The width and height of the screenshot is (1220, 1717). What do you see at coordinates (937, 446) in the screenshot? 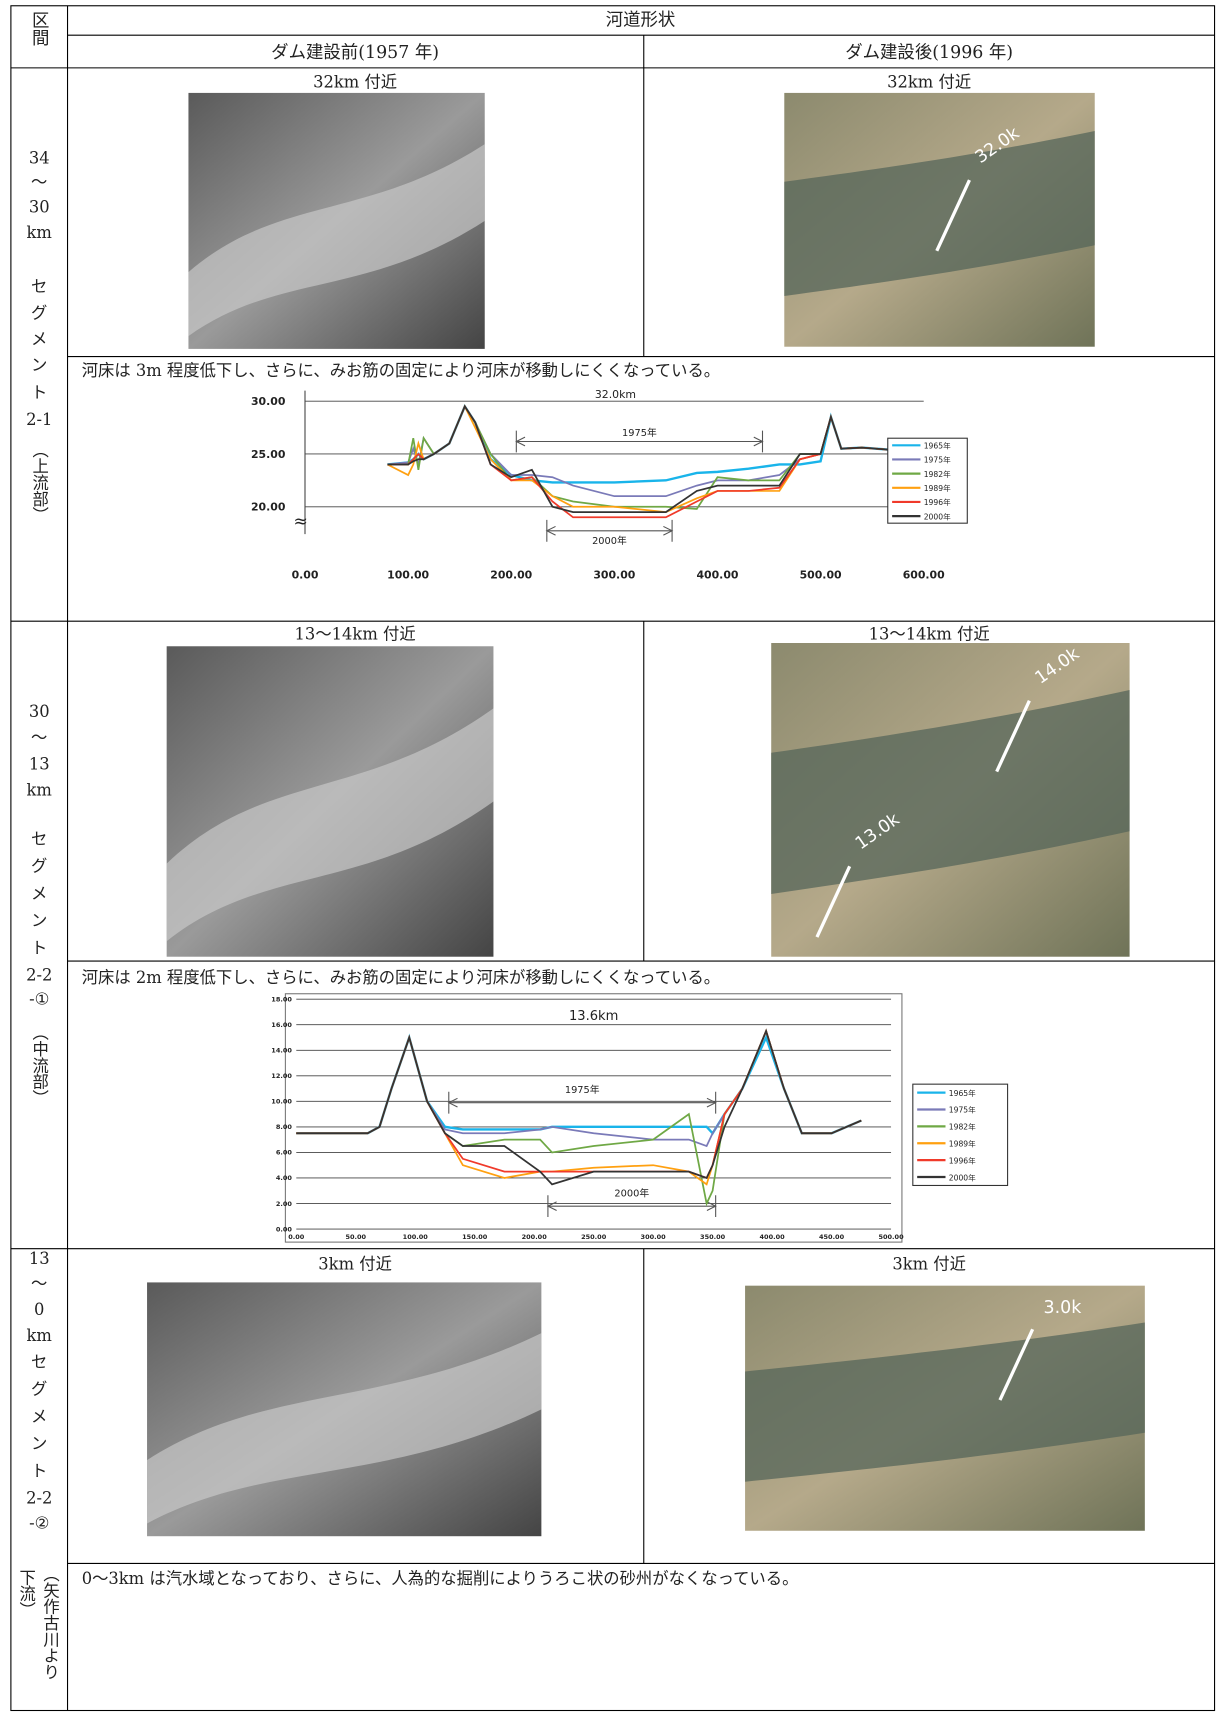
I see `legend-label: 1965年` at bounding box center [937, 446].